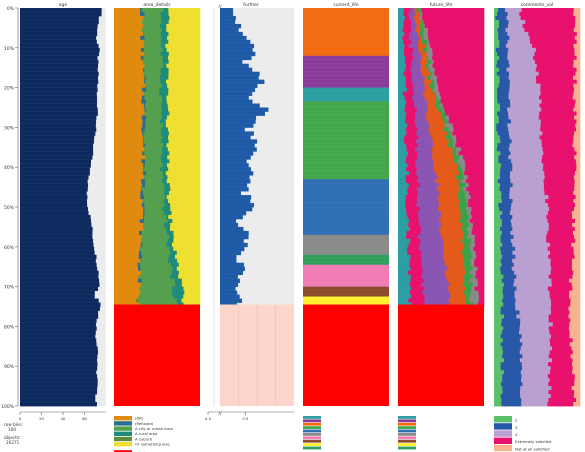  Describe the element at coordinates (516, 427) in the screenshot. I see `legend-label: 3` at that location.